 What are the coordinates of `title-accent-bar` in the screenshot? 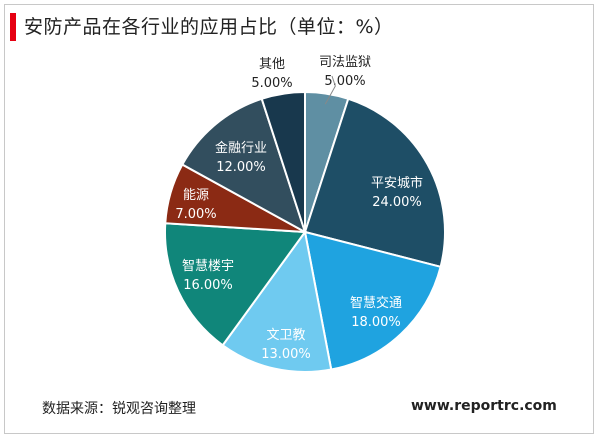 It's located at (13, 27).